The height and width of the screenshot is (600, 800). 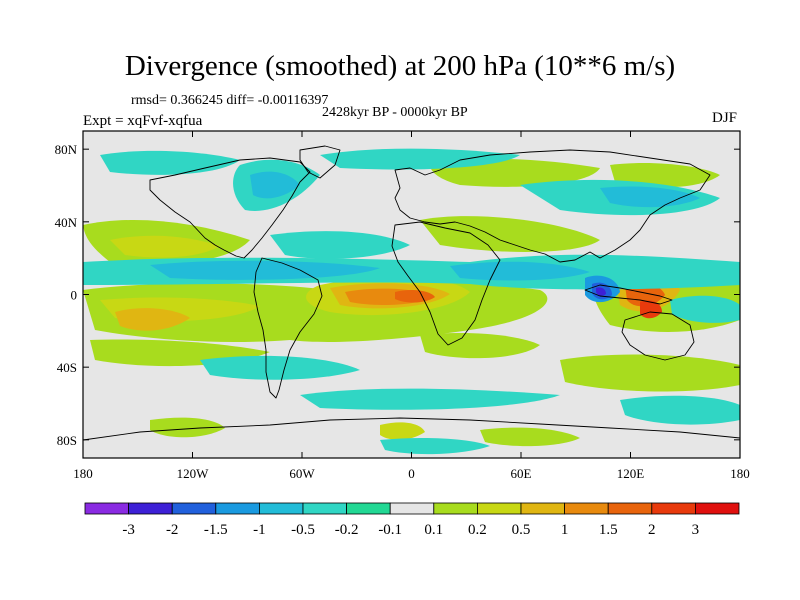 I want to click on x-tick-label: 60W, so click(x=302, y=473).